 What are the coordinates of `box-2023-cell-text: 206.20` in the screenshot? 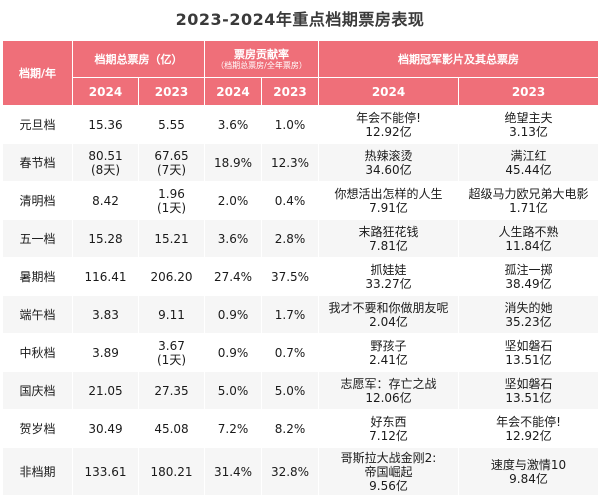 It's located at (171, 276).